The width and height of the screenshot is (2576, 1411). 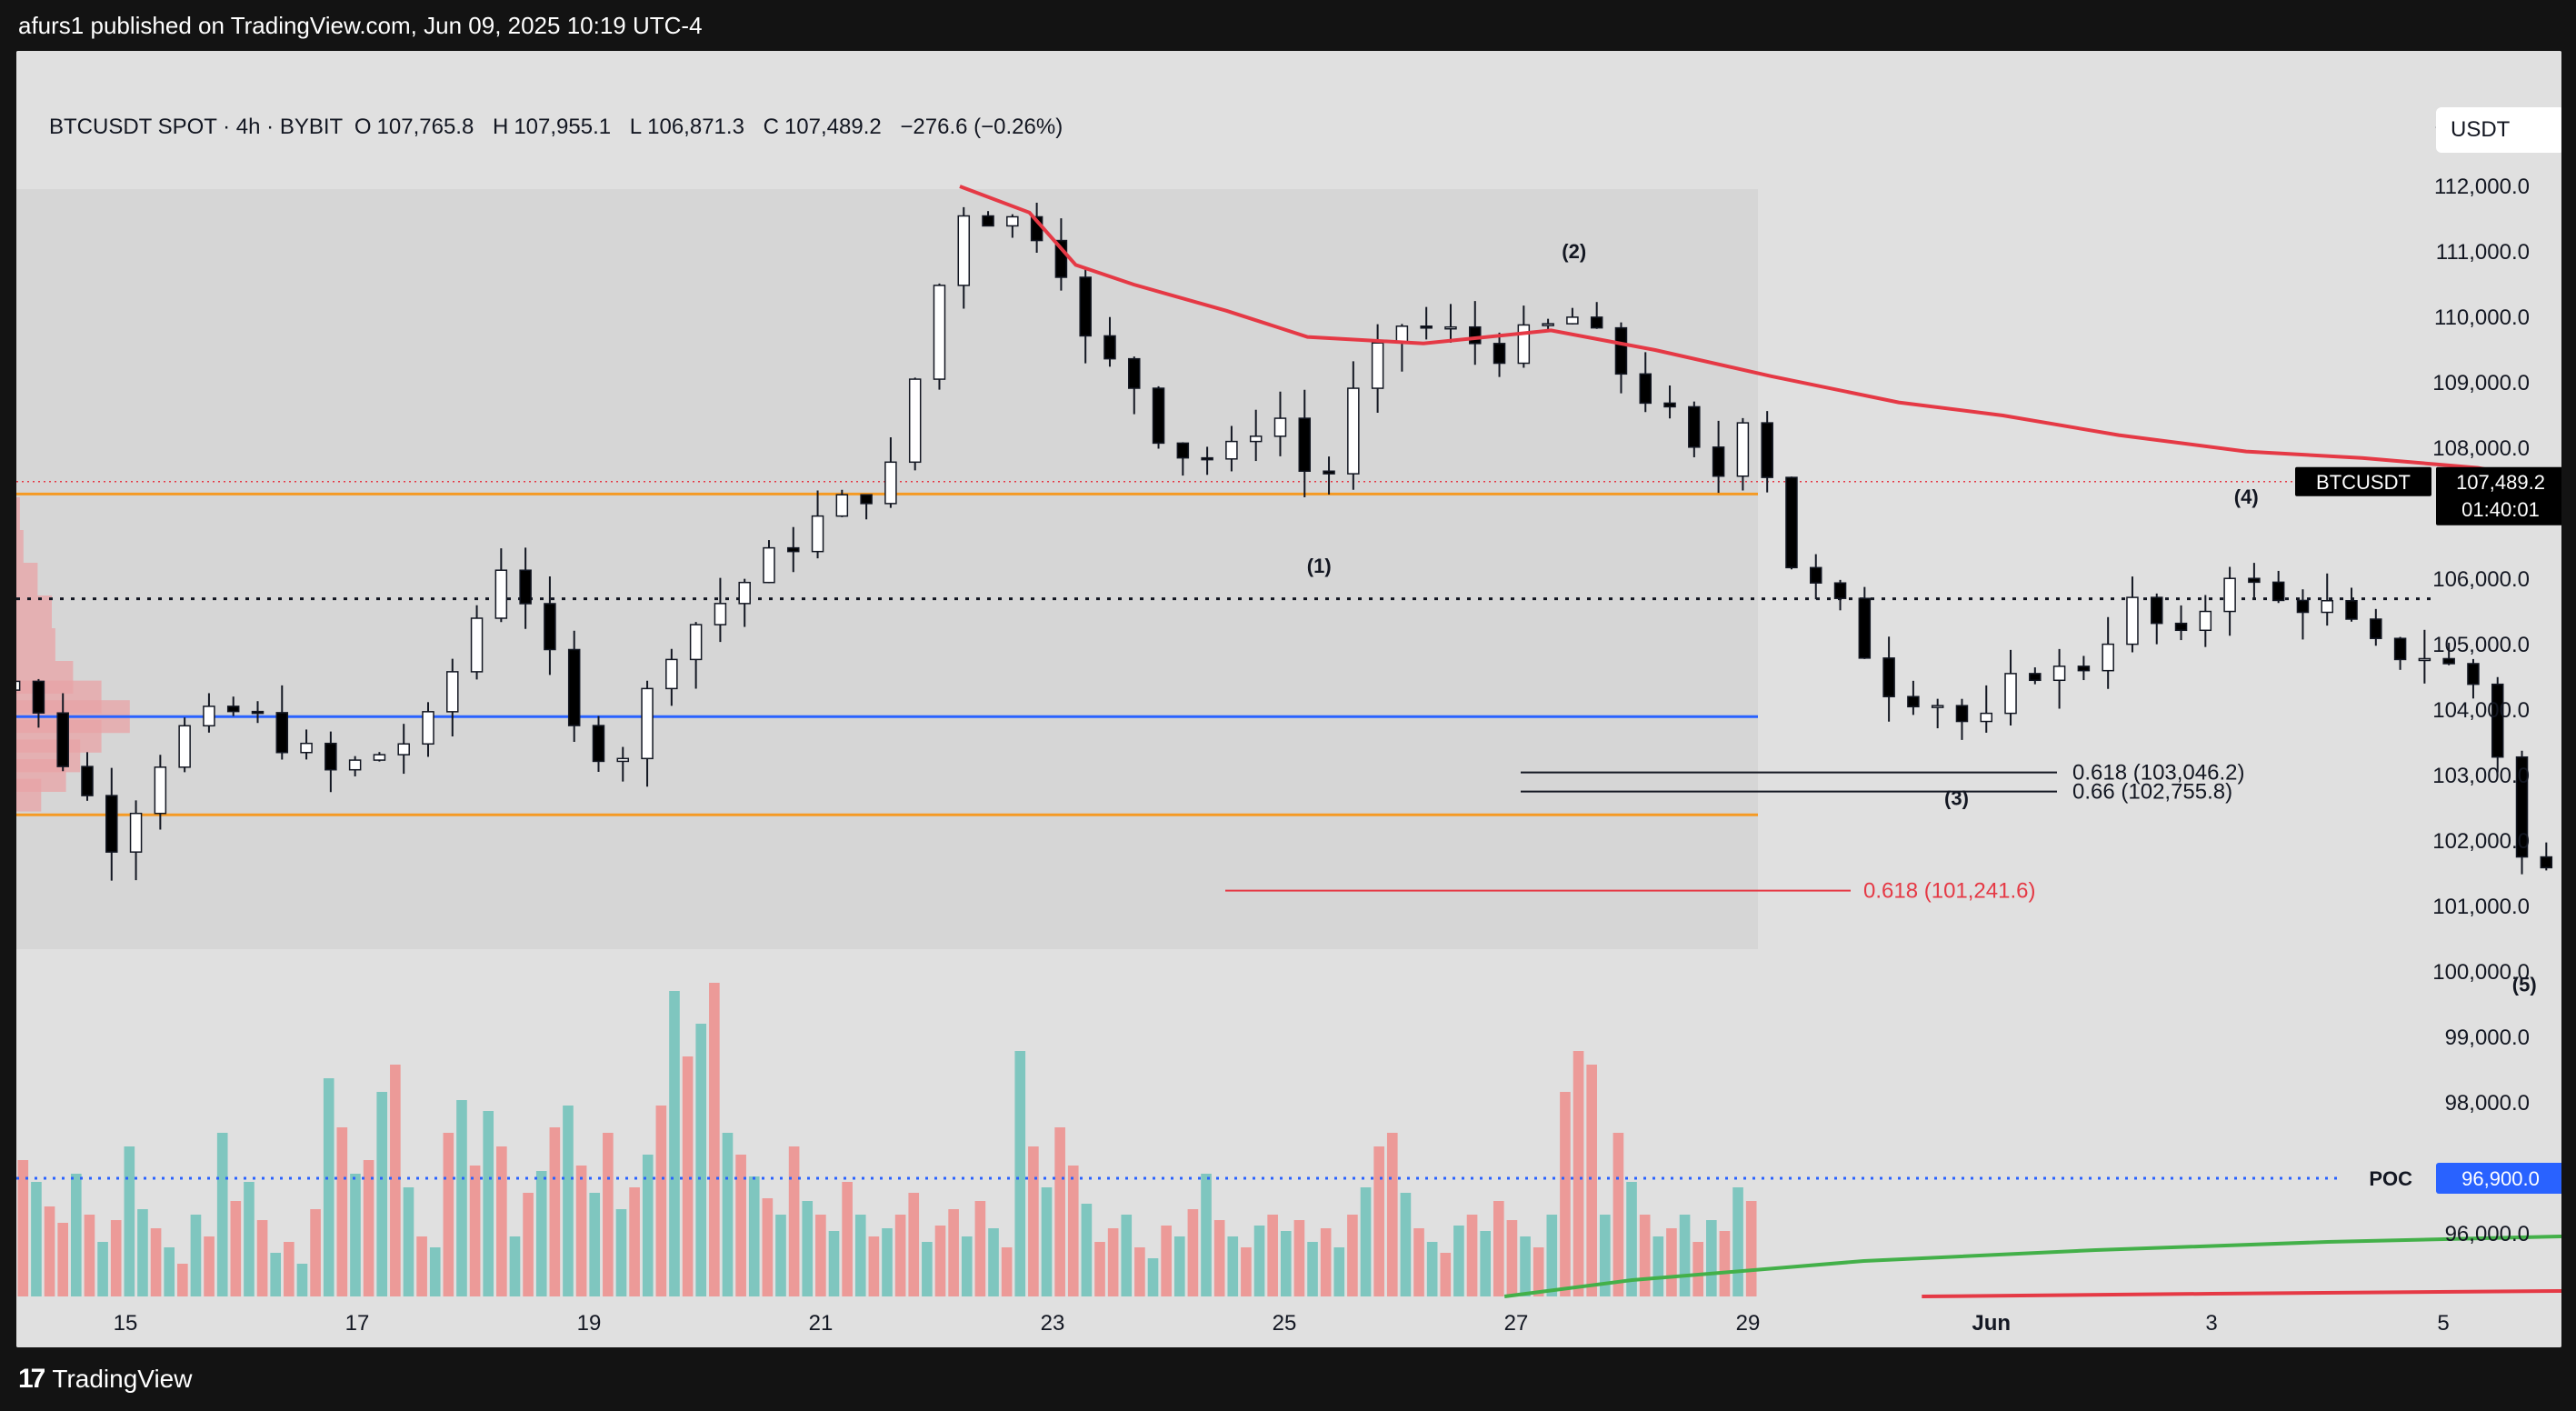 I want to click on price-tick-label: 102,000.0, so click(x=2481, y=841).